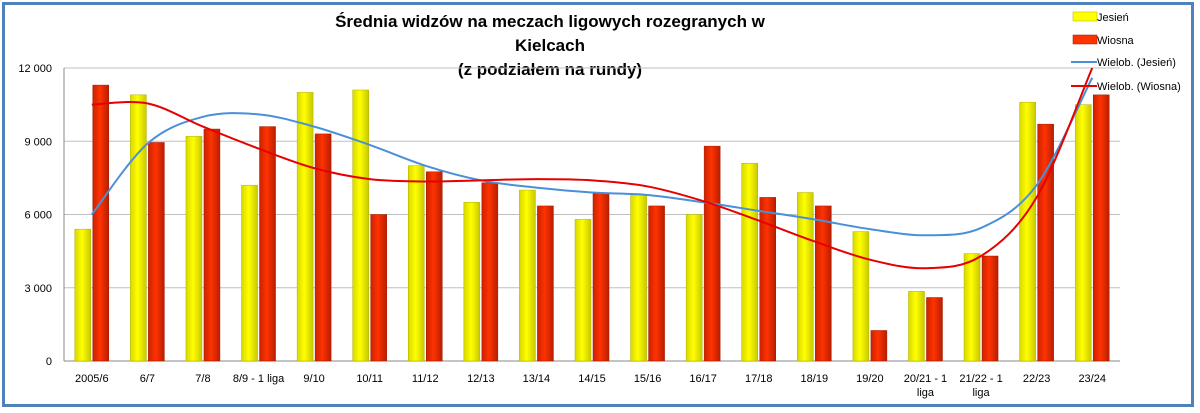 This screenshot has width=1200, height=413. I want to click on x-tick-label: 16/17, so click(703, 379).